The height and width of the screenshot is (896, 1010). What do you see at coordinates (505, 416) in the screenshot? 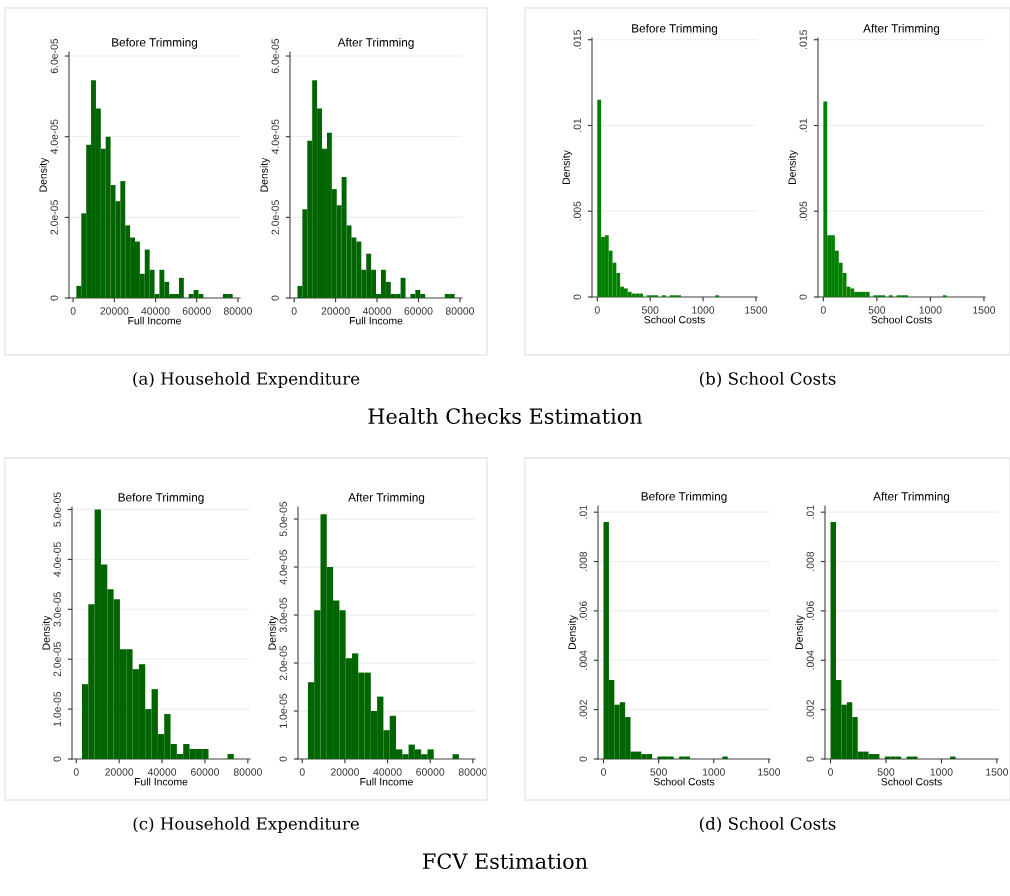
I see `text: Health Checks Estimation` at bounding box center [505, 416].